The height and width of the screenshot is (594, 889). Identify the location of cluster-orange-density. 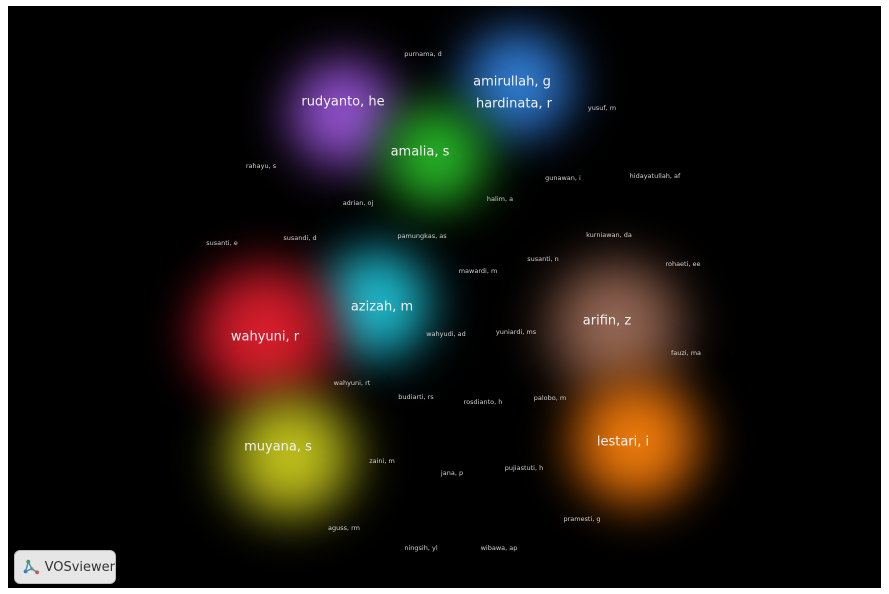
(635, 441).